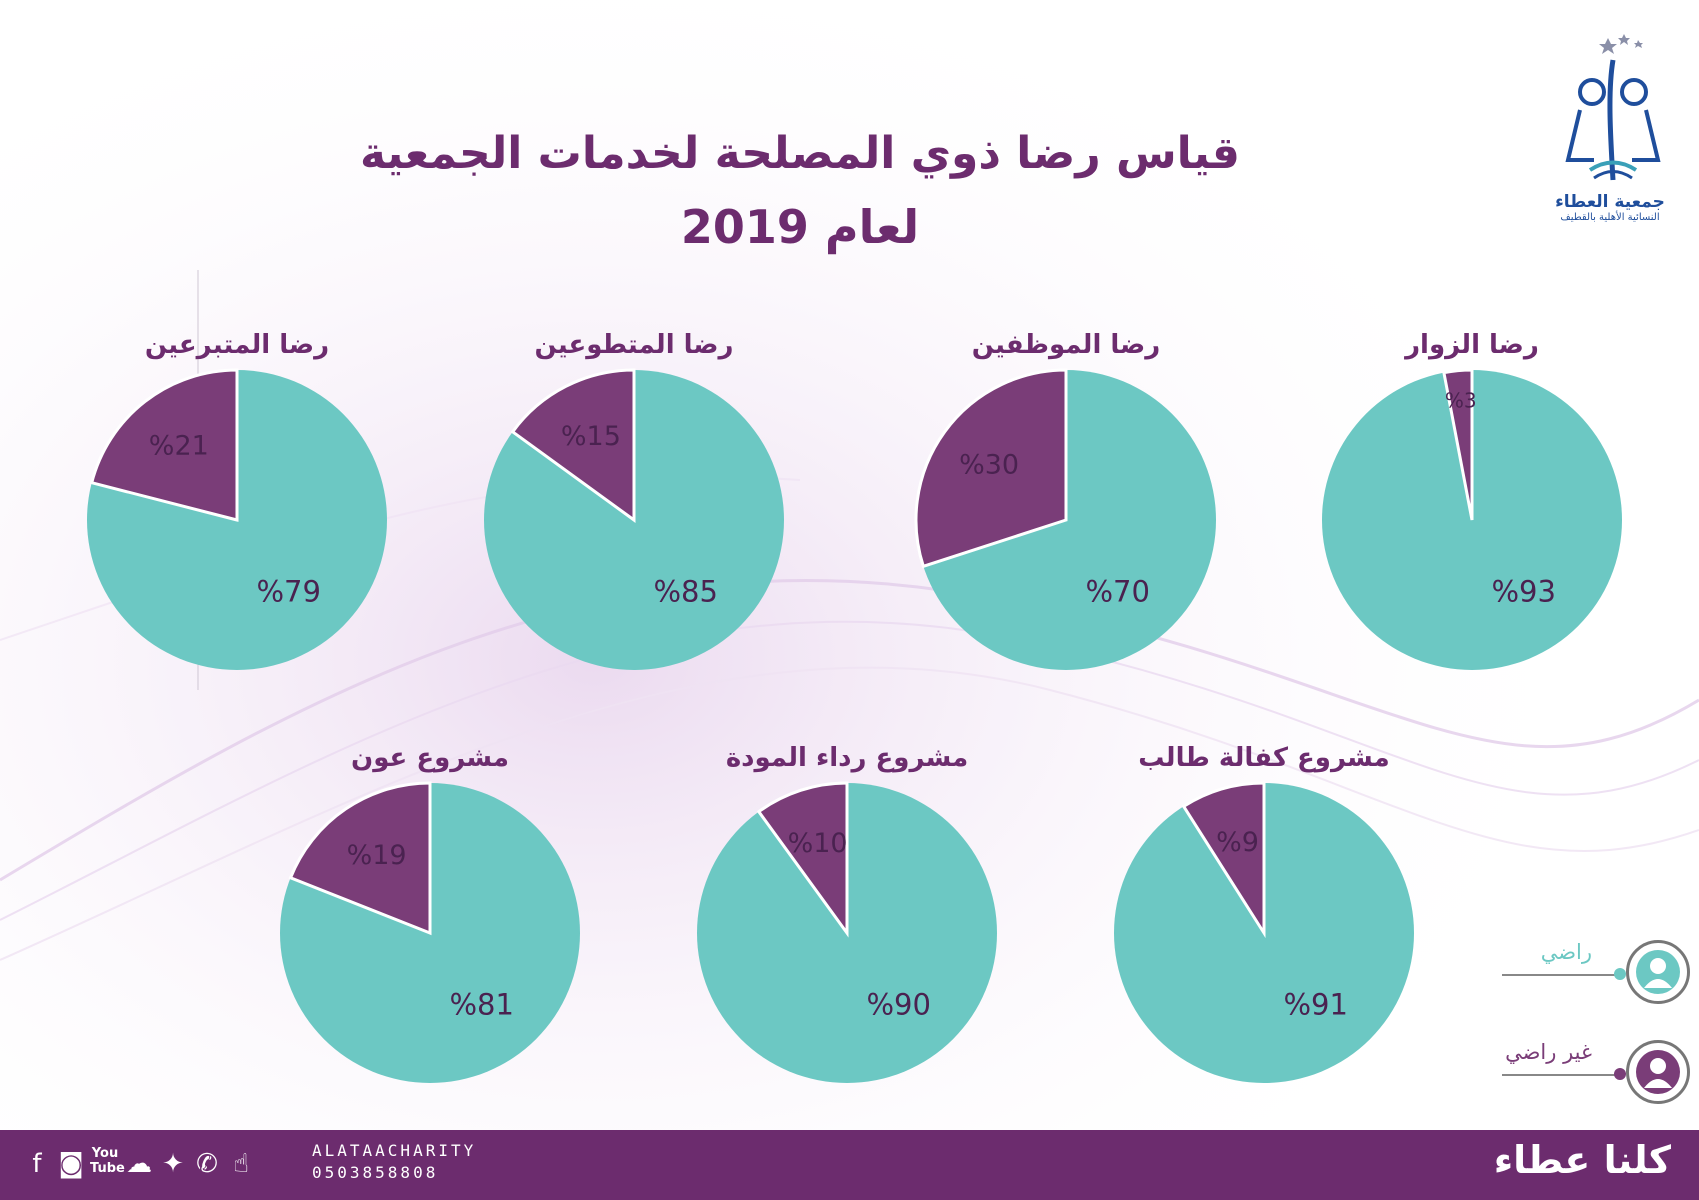  I want to click on pie-chart-visitors: رضا الزوار %3 %93, so click(1472, 500).